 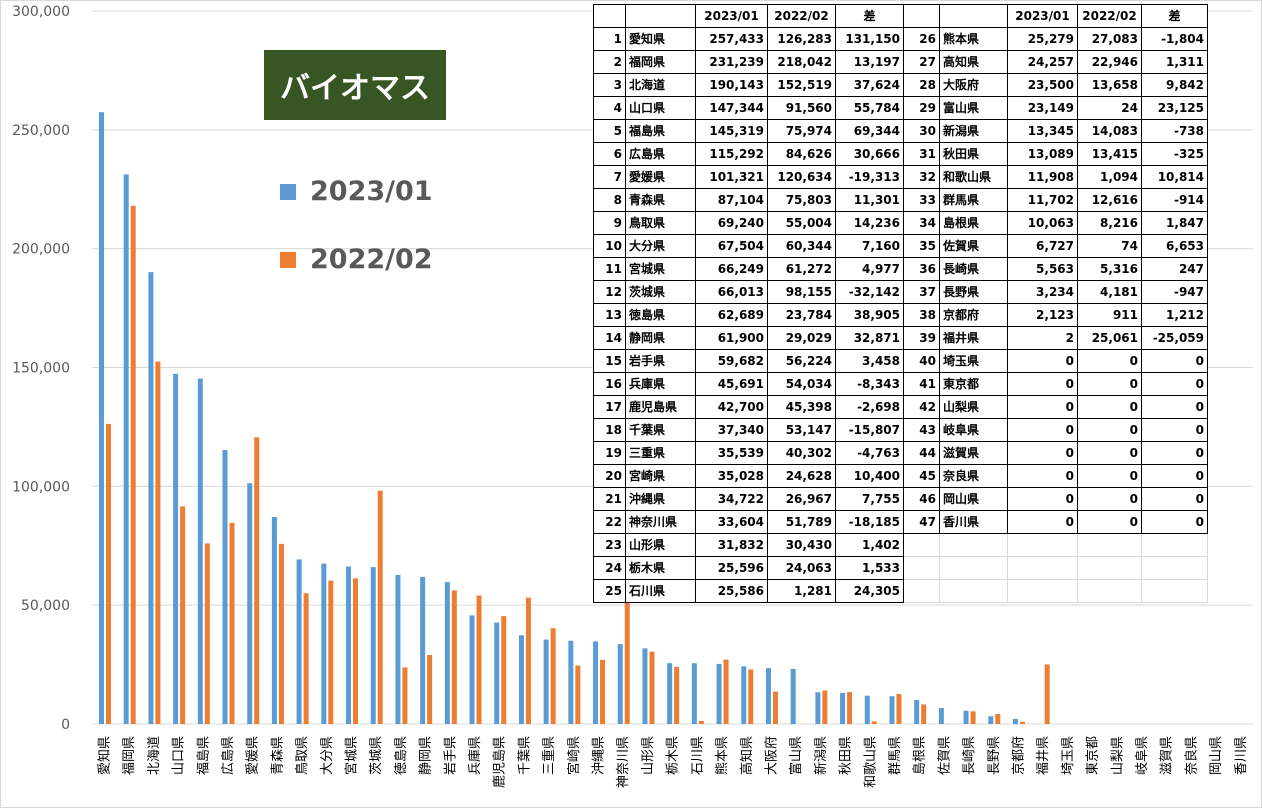 I want to click on table-row: 24 栃木県 25,596 24,063 1,533, so click(x=900, y=568).